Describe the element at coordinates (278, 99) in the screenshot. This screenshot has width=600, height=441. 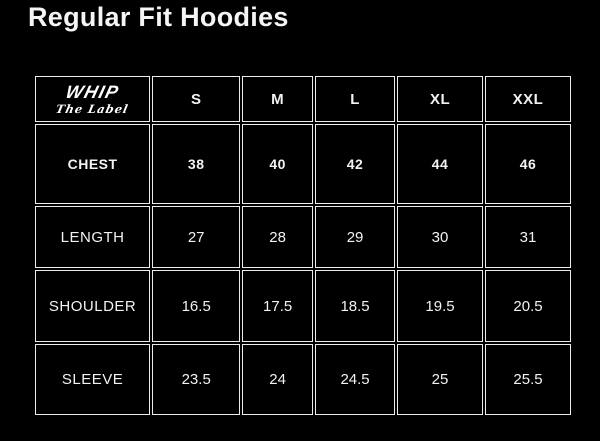
I see `column-header-m: M` at that location.